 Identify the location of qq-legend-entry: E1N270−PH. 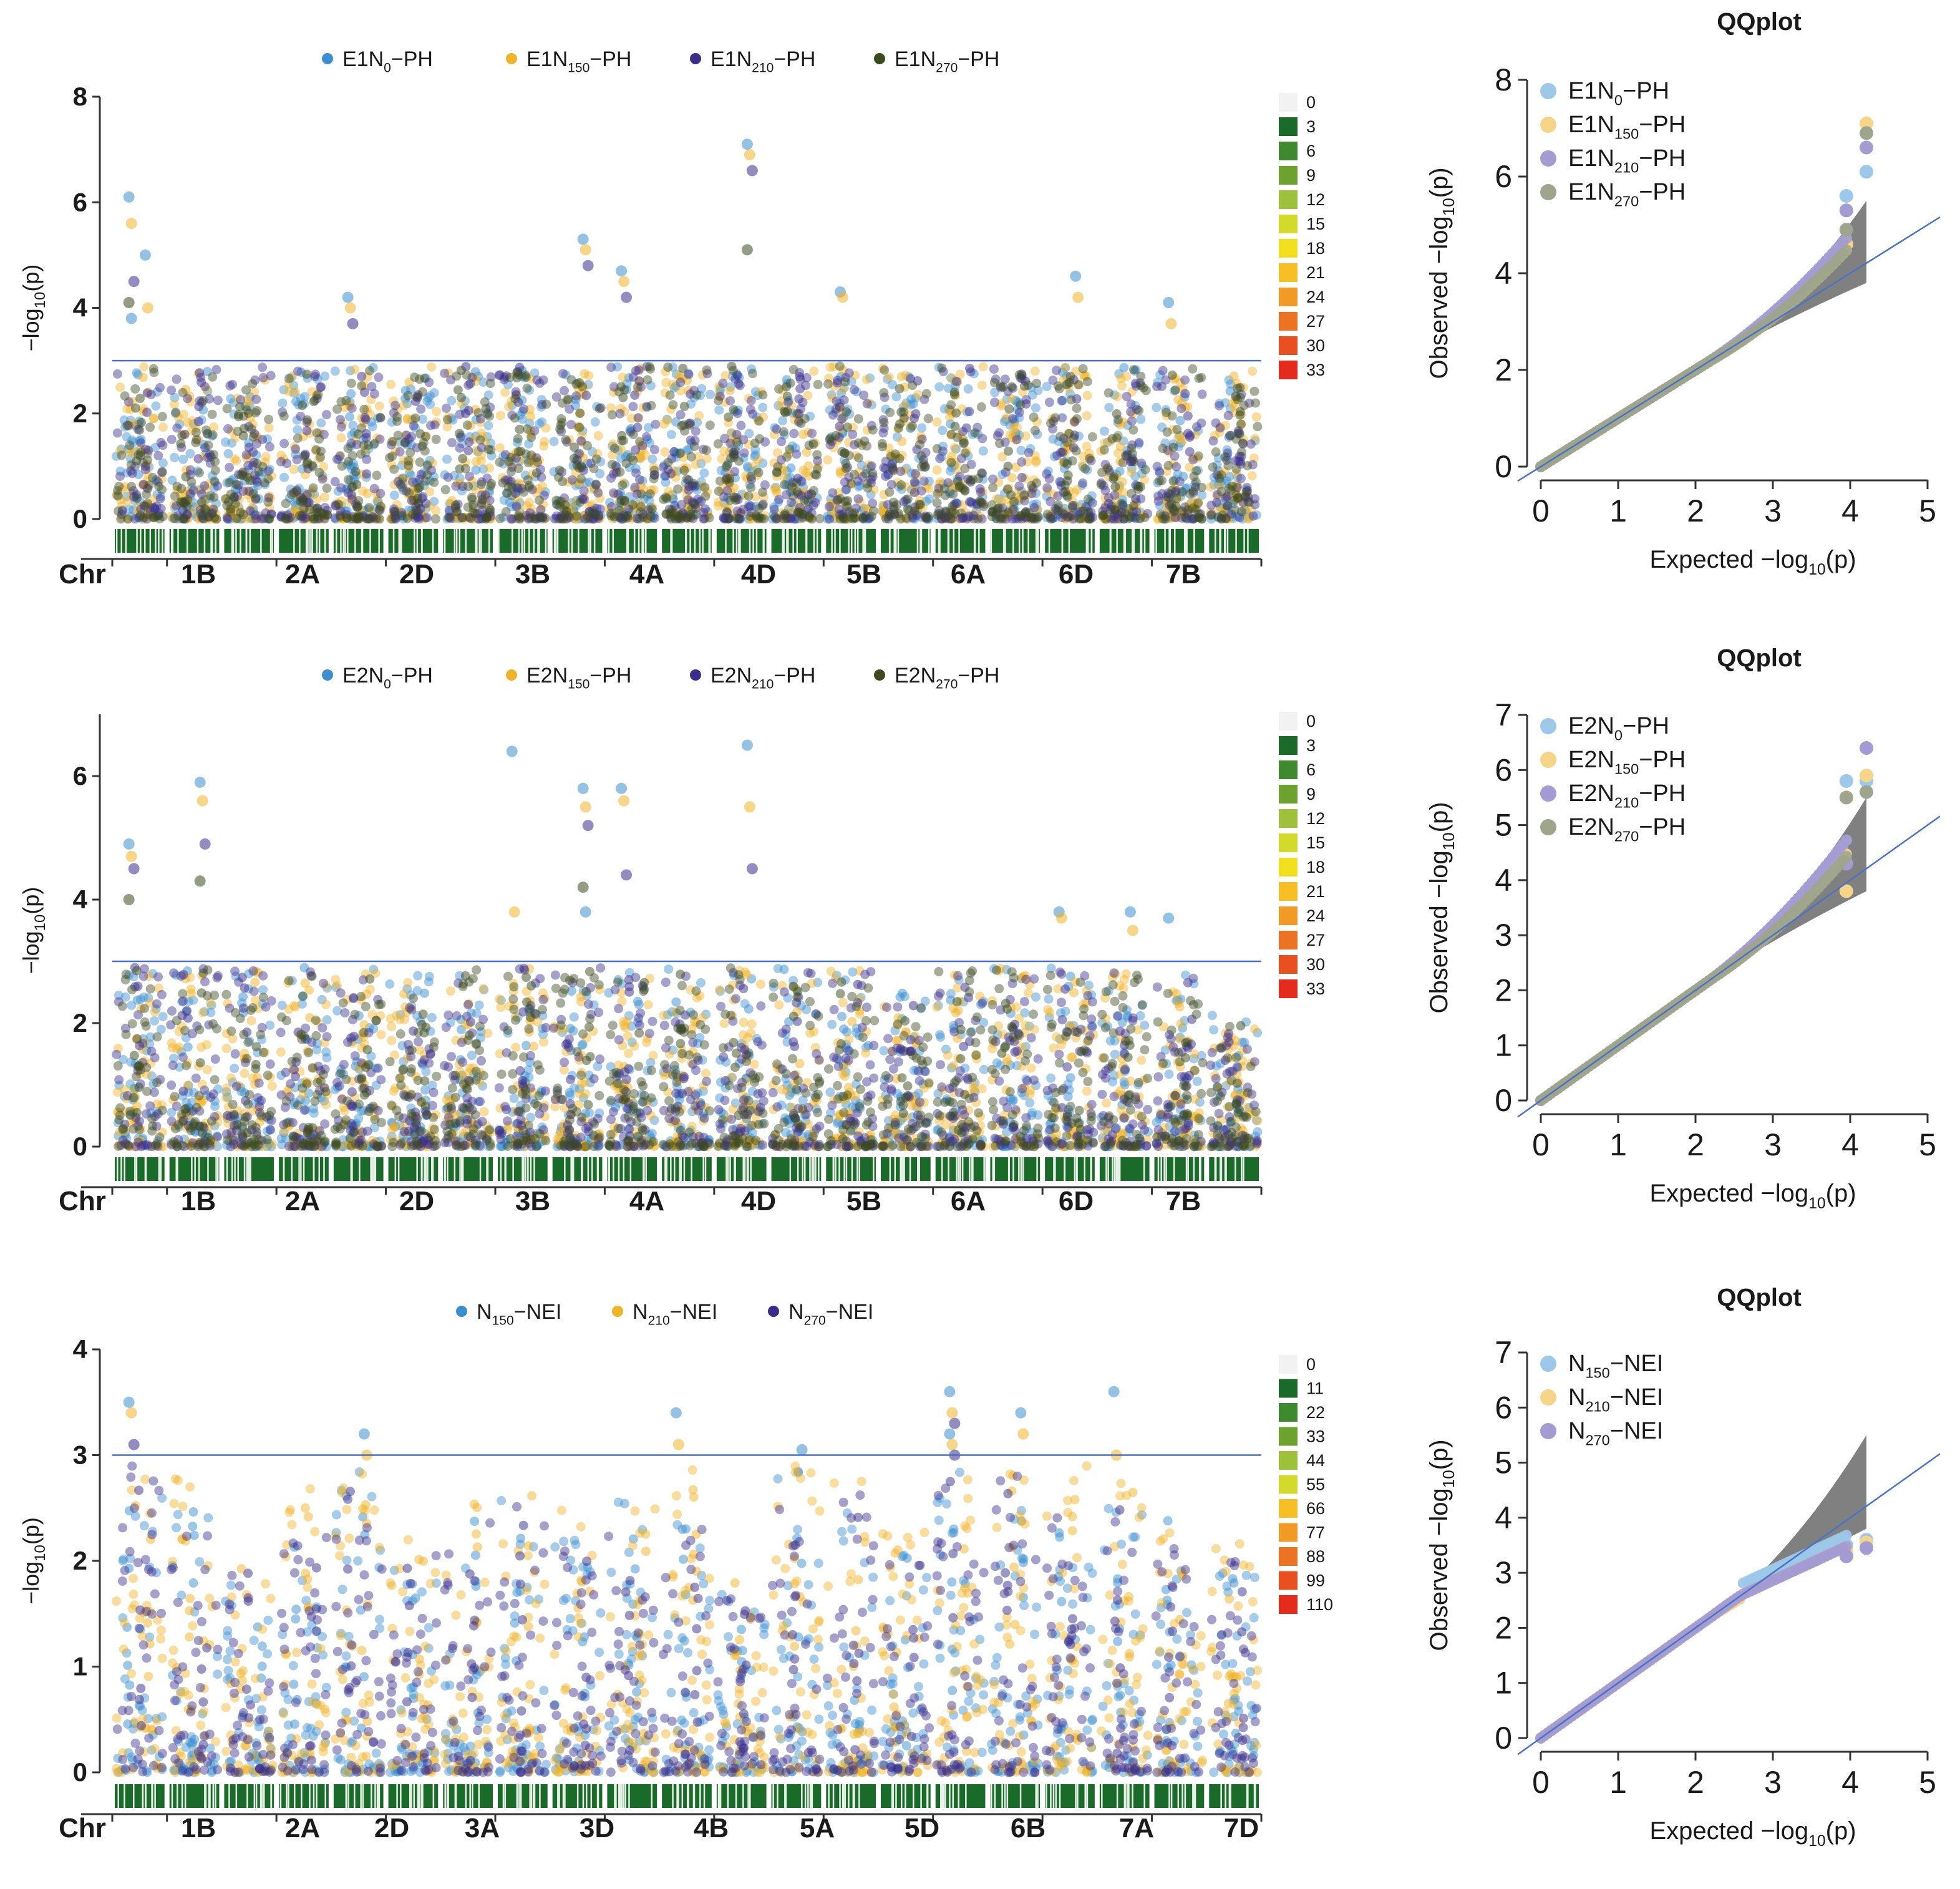
(1627, 194).